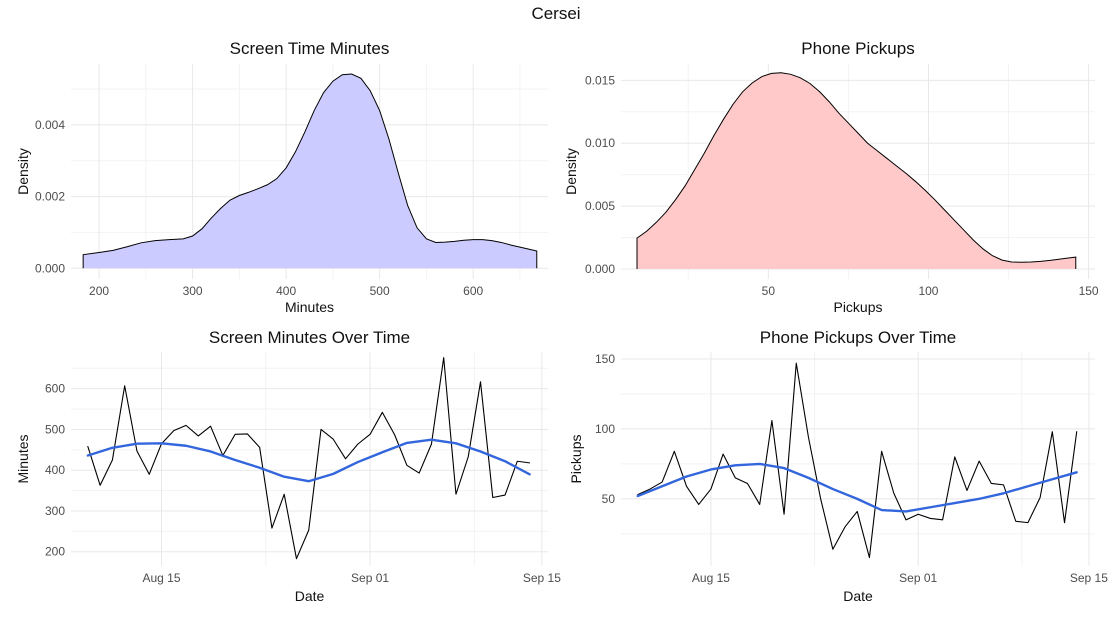 The width and height of the screenshot is (1112, 618). I want to click on y-tick-label: 50, so click(609, 499).